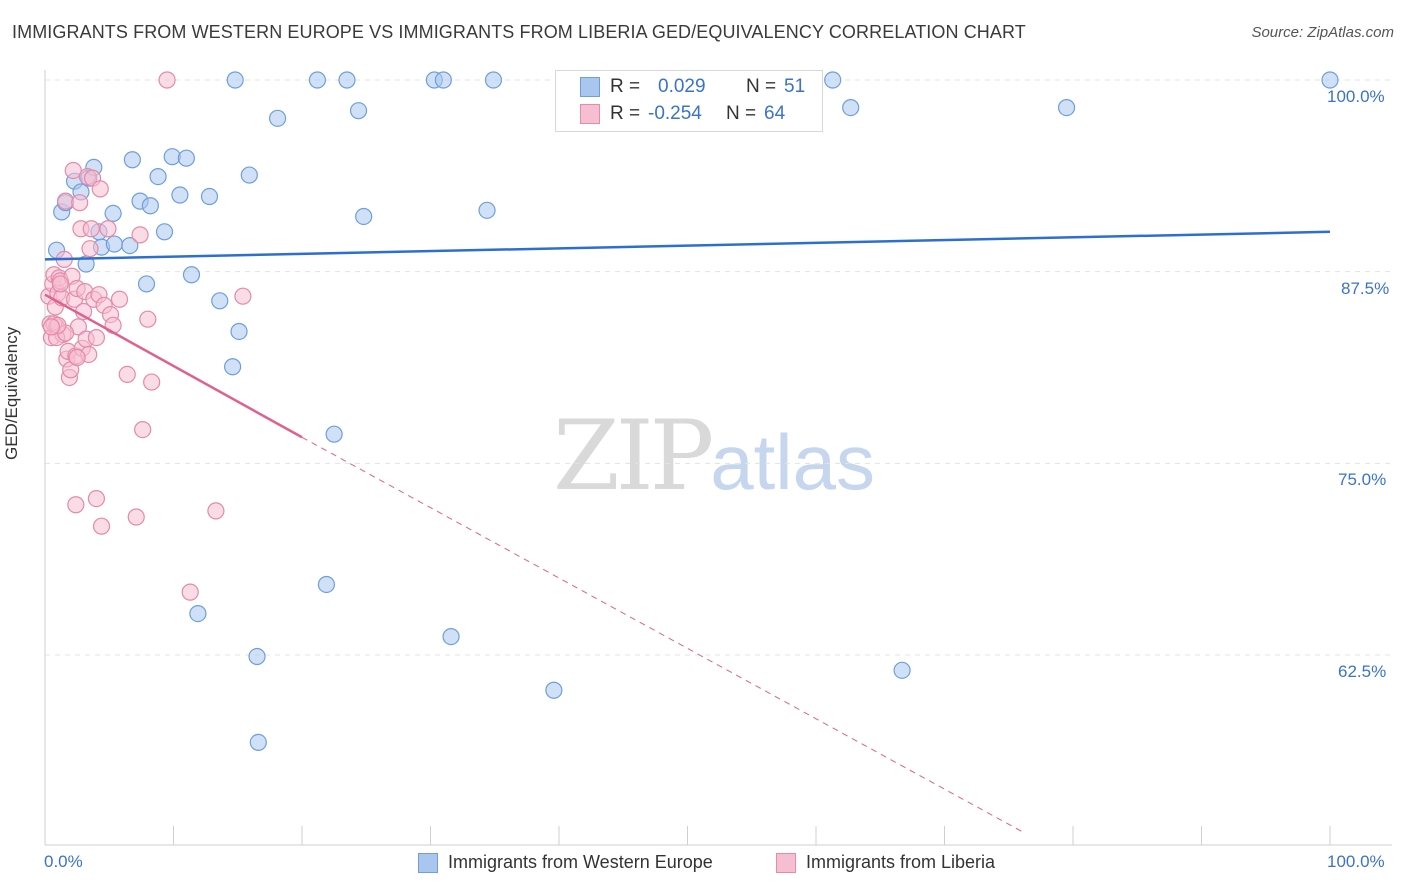 This screenshot has width=1406, height=892. What do you see at coordinates (625, 86) in the screenshot?
I see `blue-r-label: R =` at bounding box center [625, 86].